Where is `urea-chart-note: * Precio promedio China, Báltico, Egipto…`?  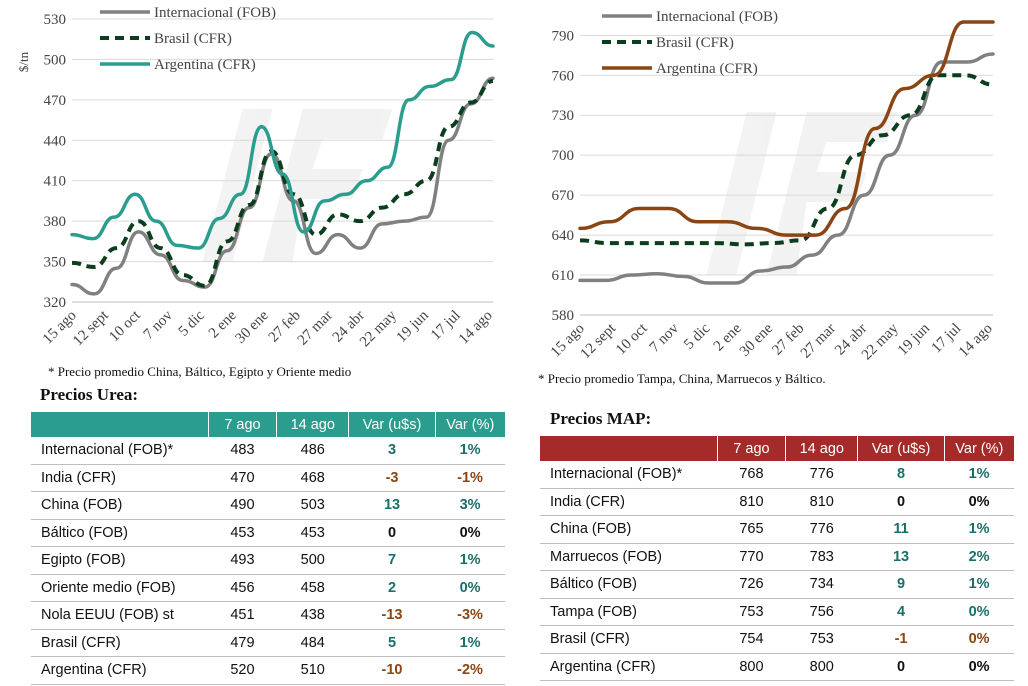
urea-chart-note: * Precio promedio China, Báltico, Egipto… is located at coordinates (200, 371).